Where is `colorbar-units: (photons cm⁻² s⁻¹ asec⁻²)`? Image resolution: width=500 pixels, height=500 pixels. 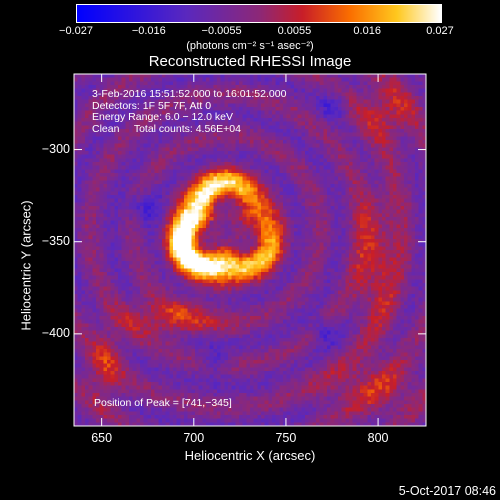 colorbar-units: (photons cm⁻² s⁻¹ asec⁻²) is located at coordinates (250, 46).